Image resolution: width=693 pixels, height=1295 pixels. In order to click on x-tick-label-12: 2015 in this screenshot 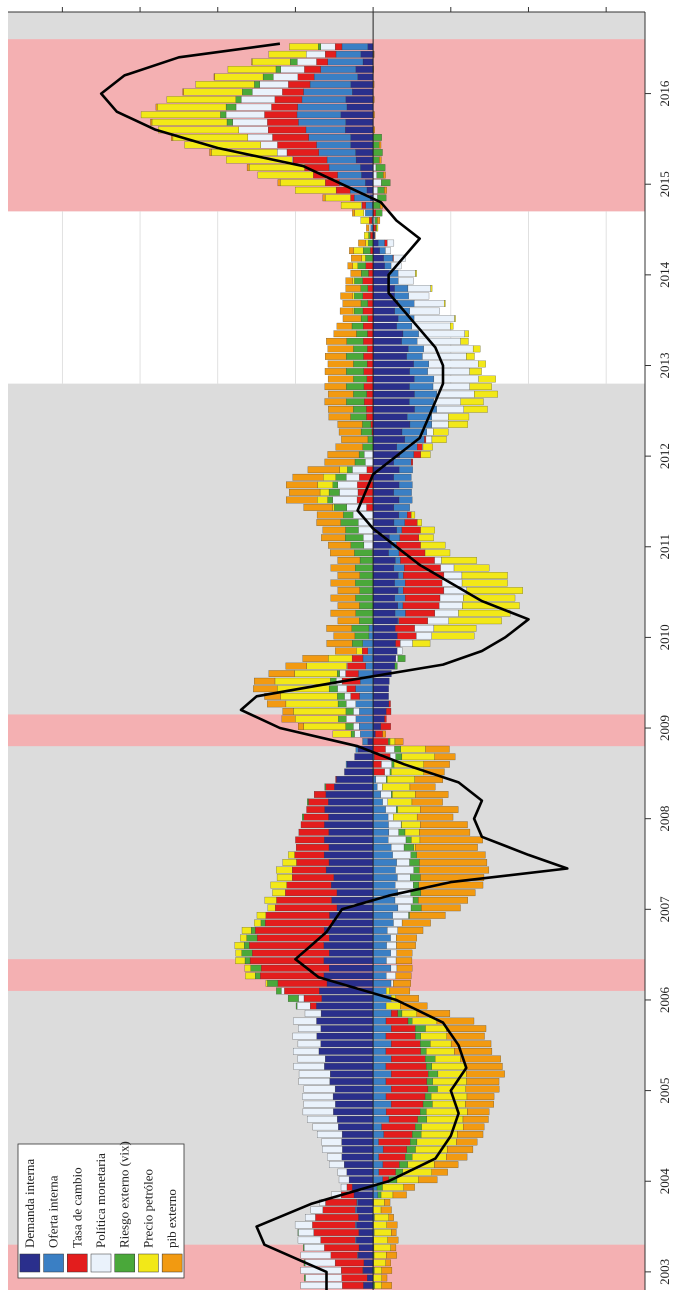, I will do `click(664, 184)`.